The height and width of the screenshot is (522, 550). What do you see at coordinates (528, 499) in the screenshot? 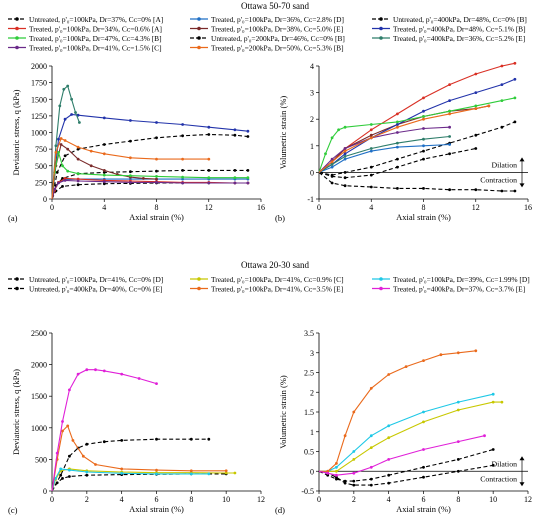
I see `x-tick-label-3-6: 12` at bounding box center [528, 499].